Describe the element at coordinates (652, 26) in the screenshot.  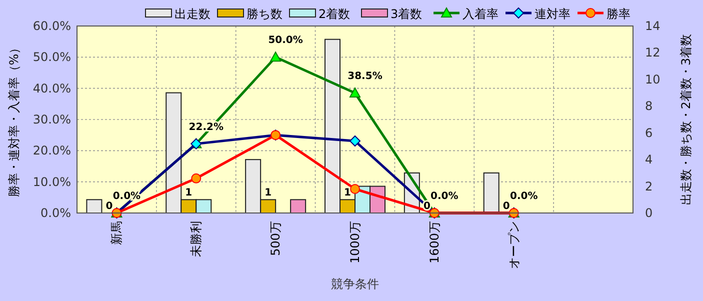
I see `y2-tick-label: 14` at that location.